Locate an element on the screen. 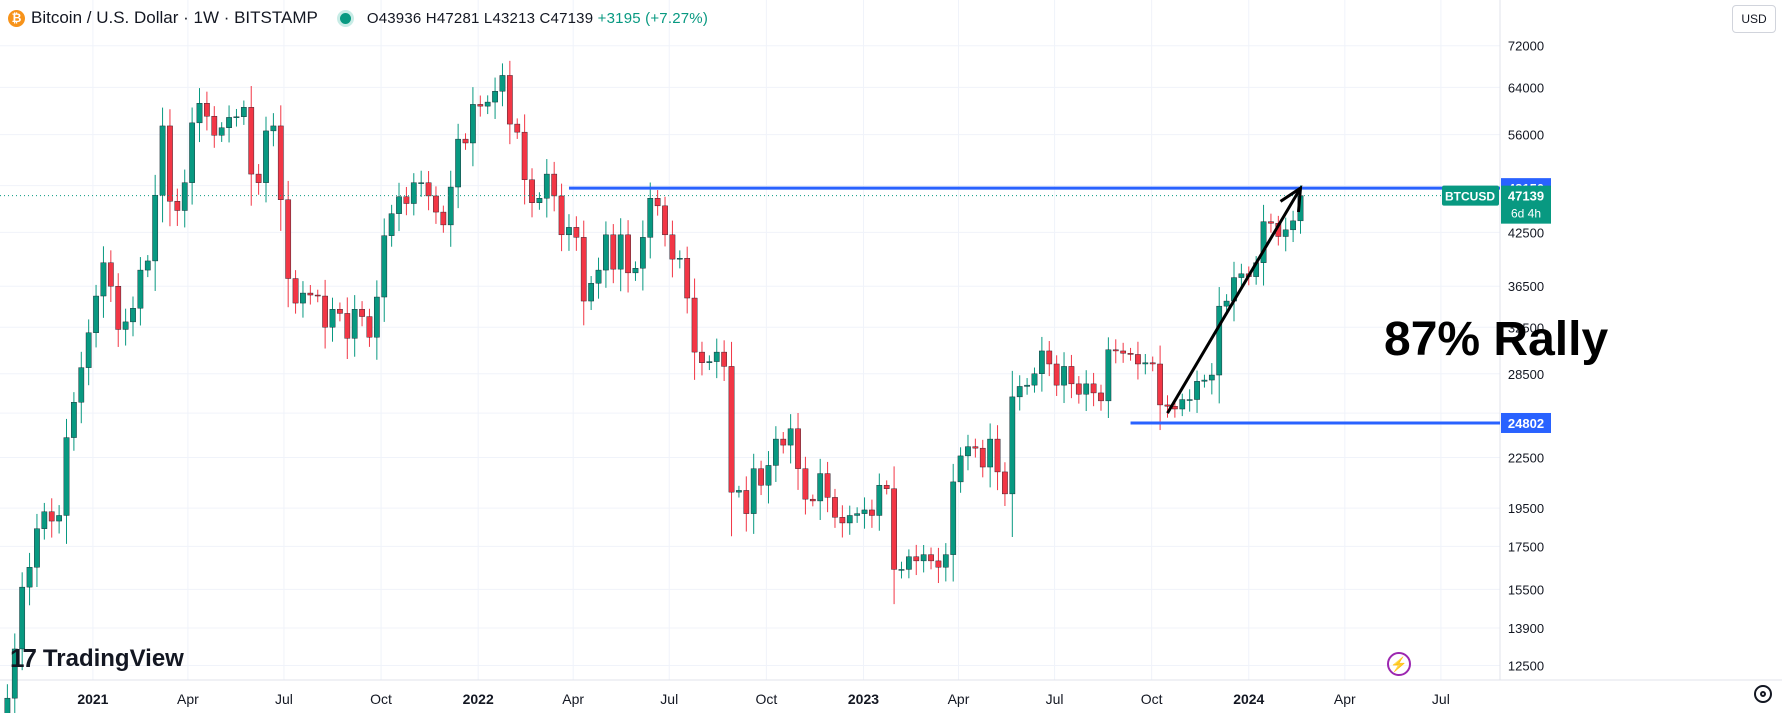 Image resolution: width=1782 pixels, height=713 pixels. price-tick-label: 19500 is located at coordinates (1526, 508).